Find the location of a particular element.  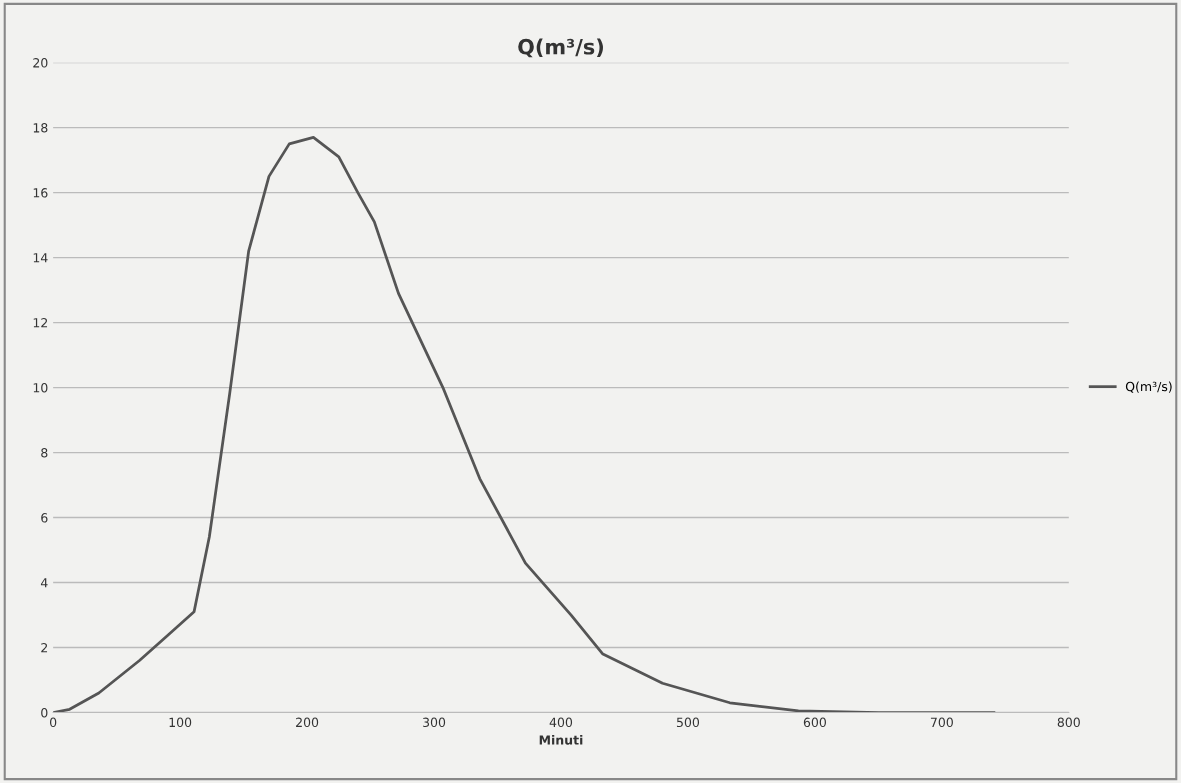

y-tick-label: 16 is located at coordinates (40, 193).